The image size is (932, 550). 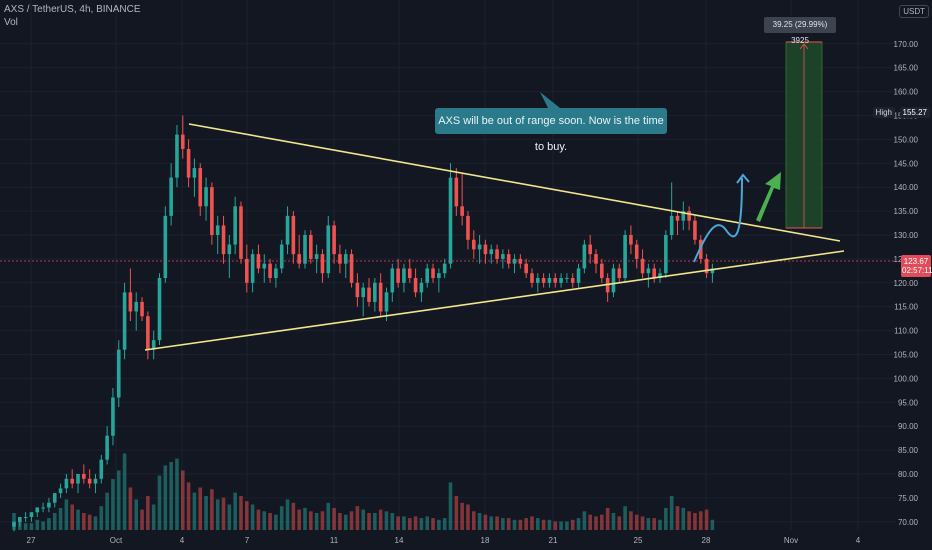 What do you see at coordinates (916, 261) in the screenshot?
I see `last-price-value: 123.67` at bounding box center [916, 261].